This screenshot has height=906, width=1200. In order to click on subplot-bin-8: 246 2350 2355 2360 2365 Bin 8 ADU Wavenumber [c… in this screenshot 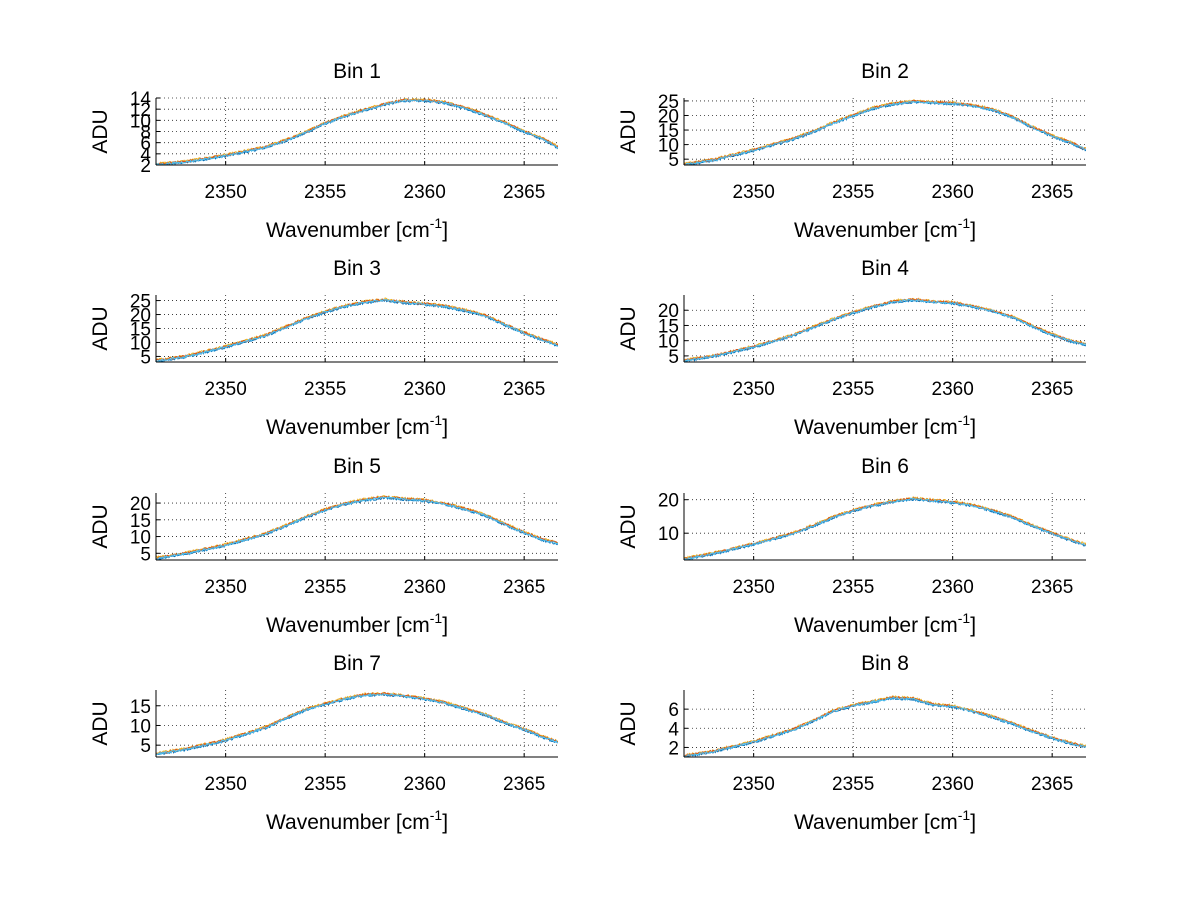, I will do `click(851, 743)`.